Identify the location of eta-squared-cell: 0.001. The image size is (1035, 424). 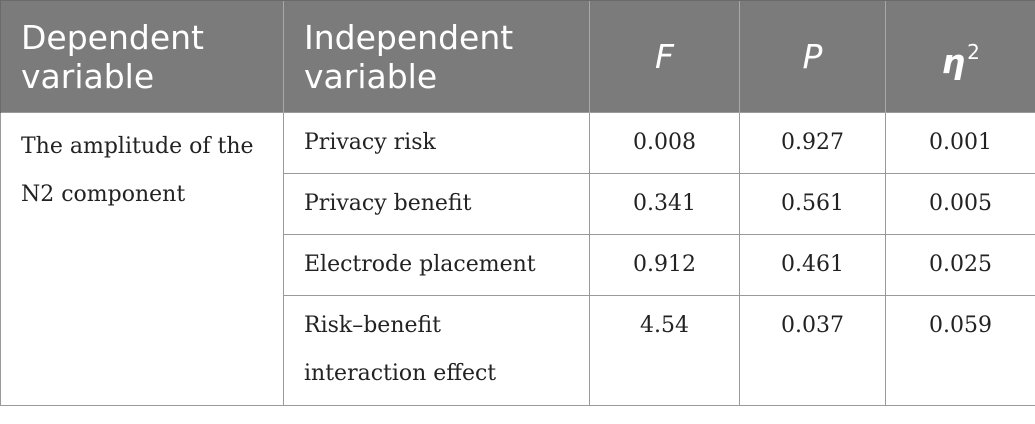
(960, 143).